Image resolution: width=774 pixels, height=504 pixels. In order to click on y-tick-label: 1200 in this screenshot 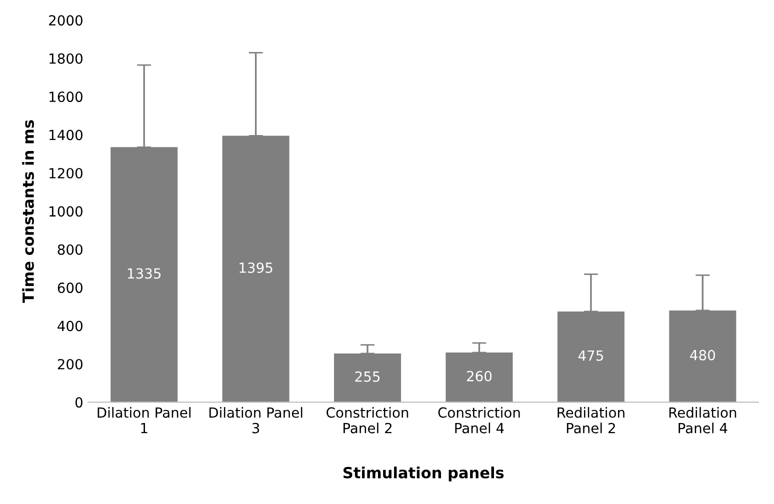, I will do `click(66, 173)`.